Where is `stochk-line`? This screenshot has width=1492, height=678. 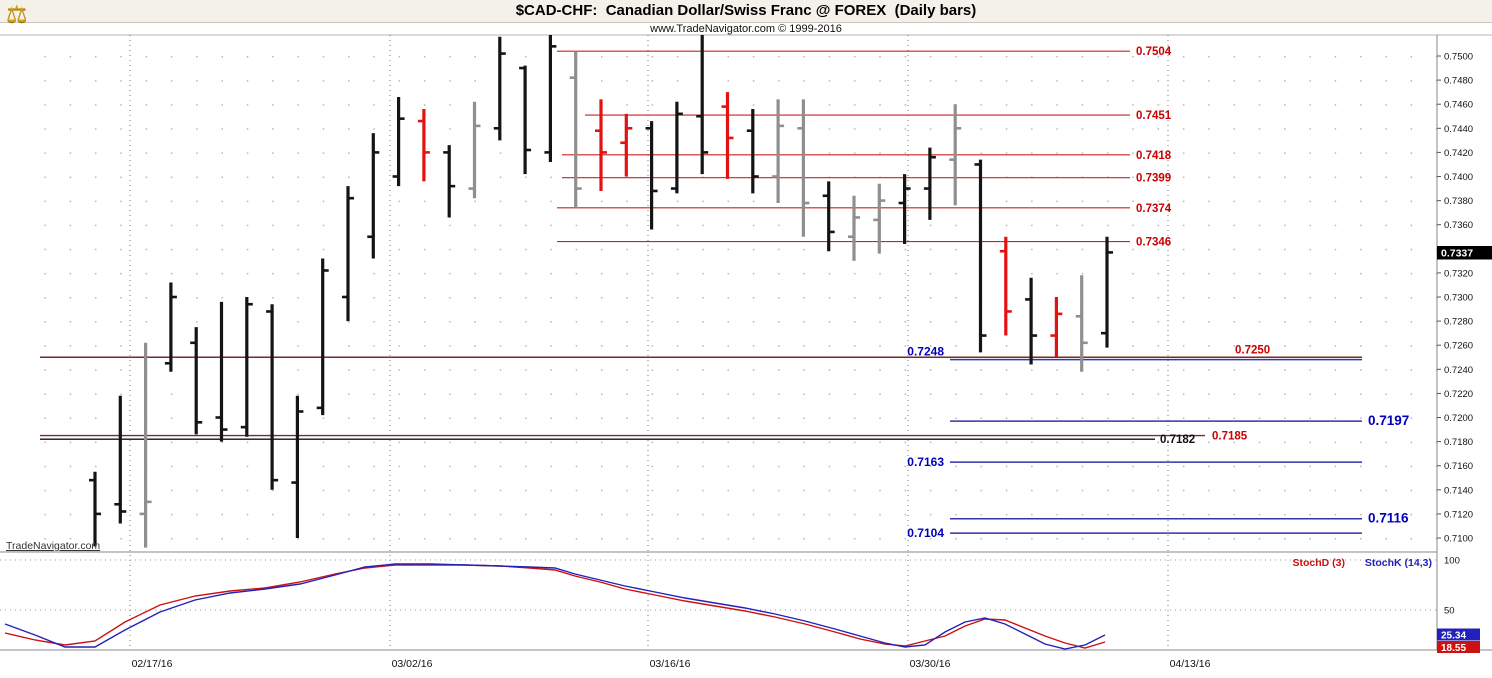
stochk-line is located at coordinates (555, 606).